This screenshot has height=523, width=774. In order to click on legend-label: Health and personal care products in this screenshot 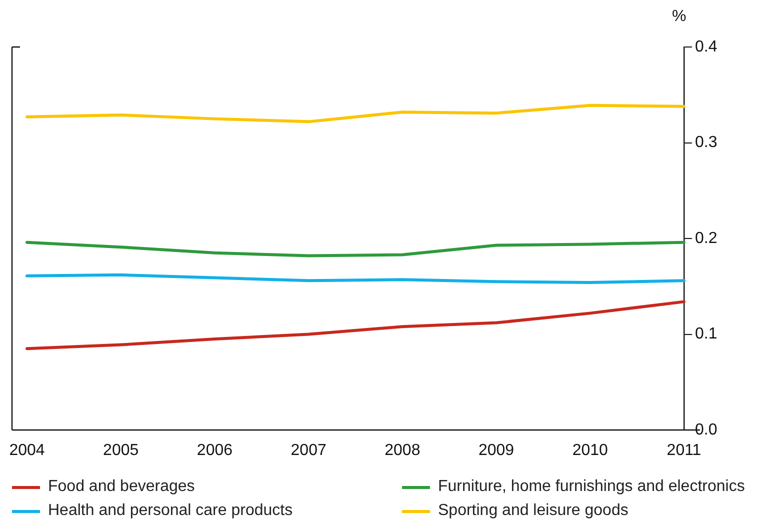, I will do `click(170, 511)`.